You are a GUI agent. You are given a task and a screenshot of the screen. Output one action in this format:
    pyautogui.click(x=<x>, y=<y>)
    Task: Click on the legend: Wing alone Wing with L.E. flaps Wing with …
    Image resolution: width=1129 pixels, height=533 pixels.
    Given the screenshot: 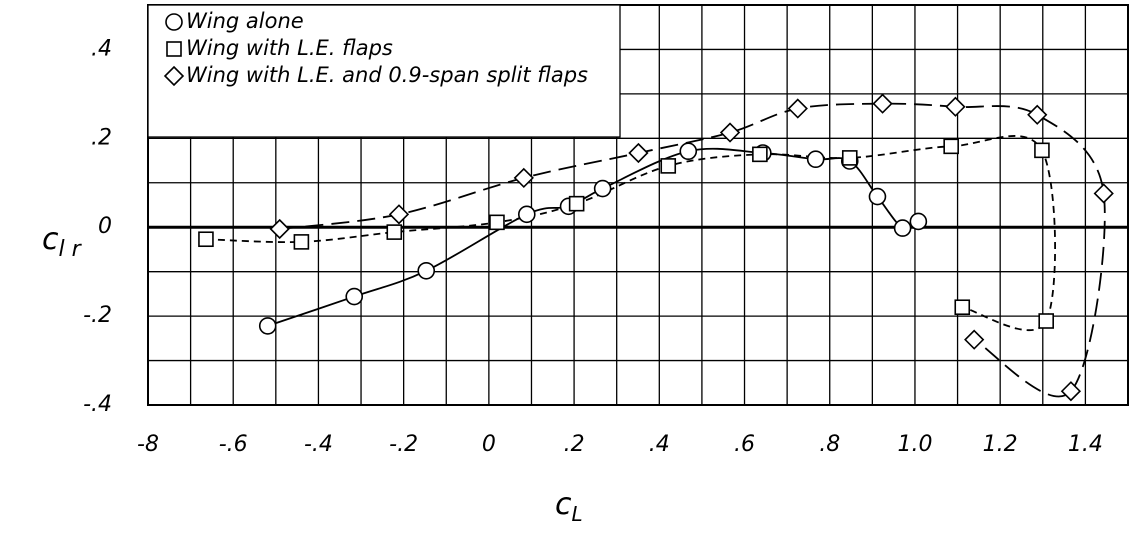 What is the action you would take?
    pyautogui.click(x=384, y=71)
    